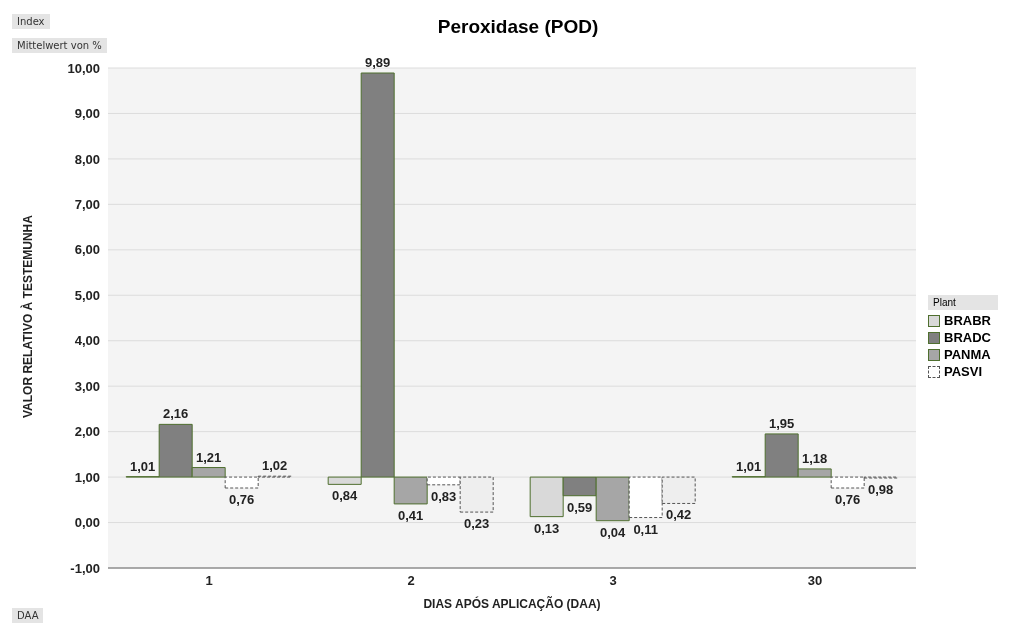  I want to click on text: DAA, so click(28, 615).